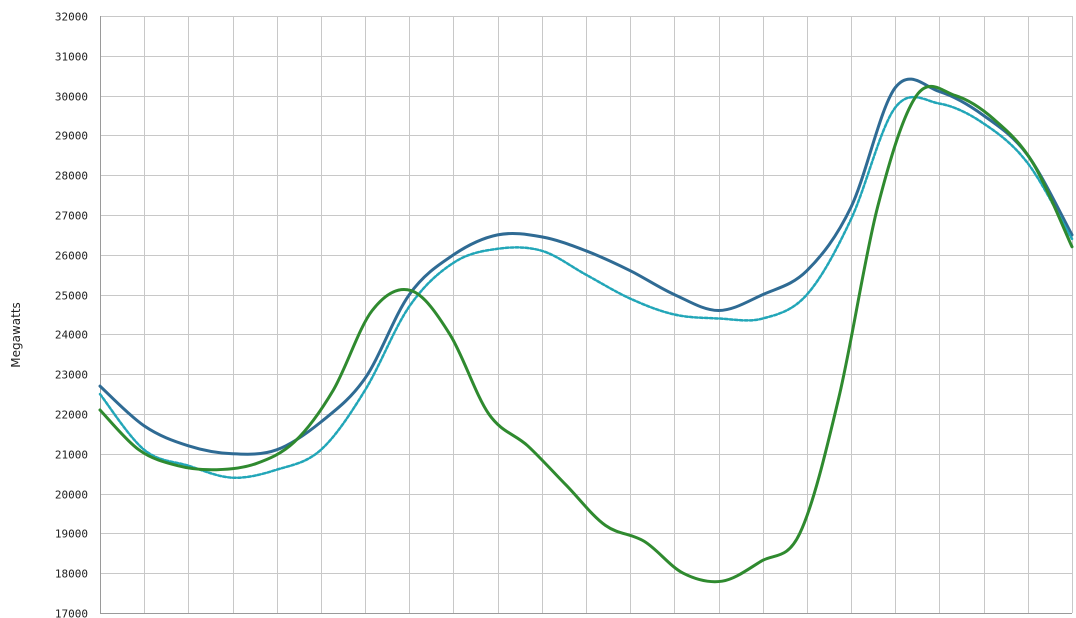 This screenshot has height=618, width=1076. What do you see at coordinates (71, 335) in the screenshot?
I see `y-tick-label: 24000` at bounding box center [71, 335].